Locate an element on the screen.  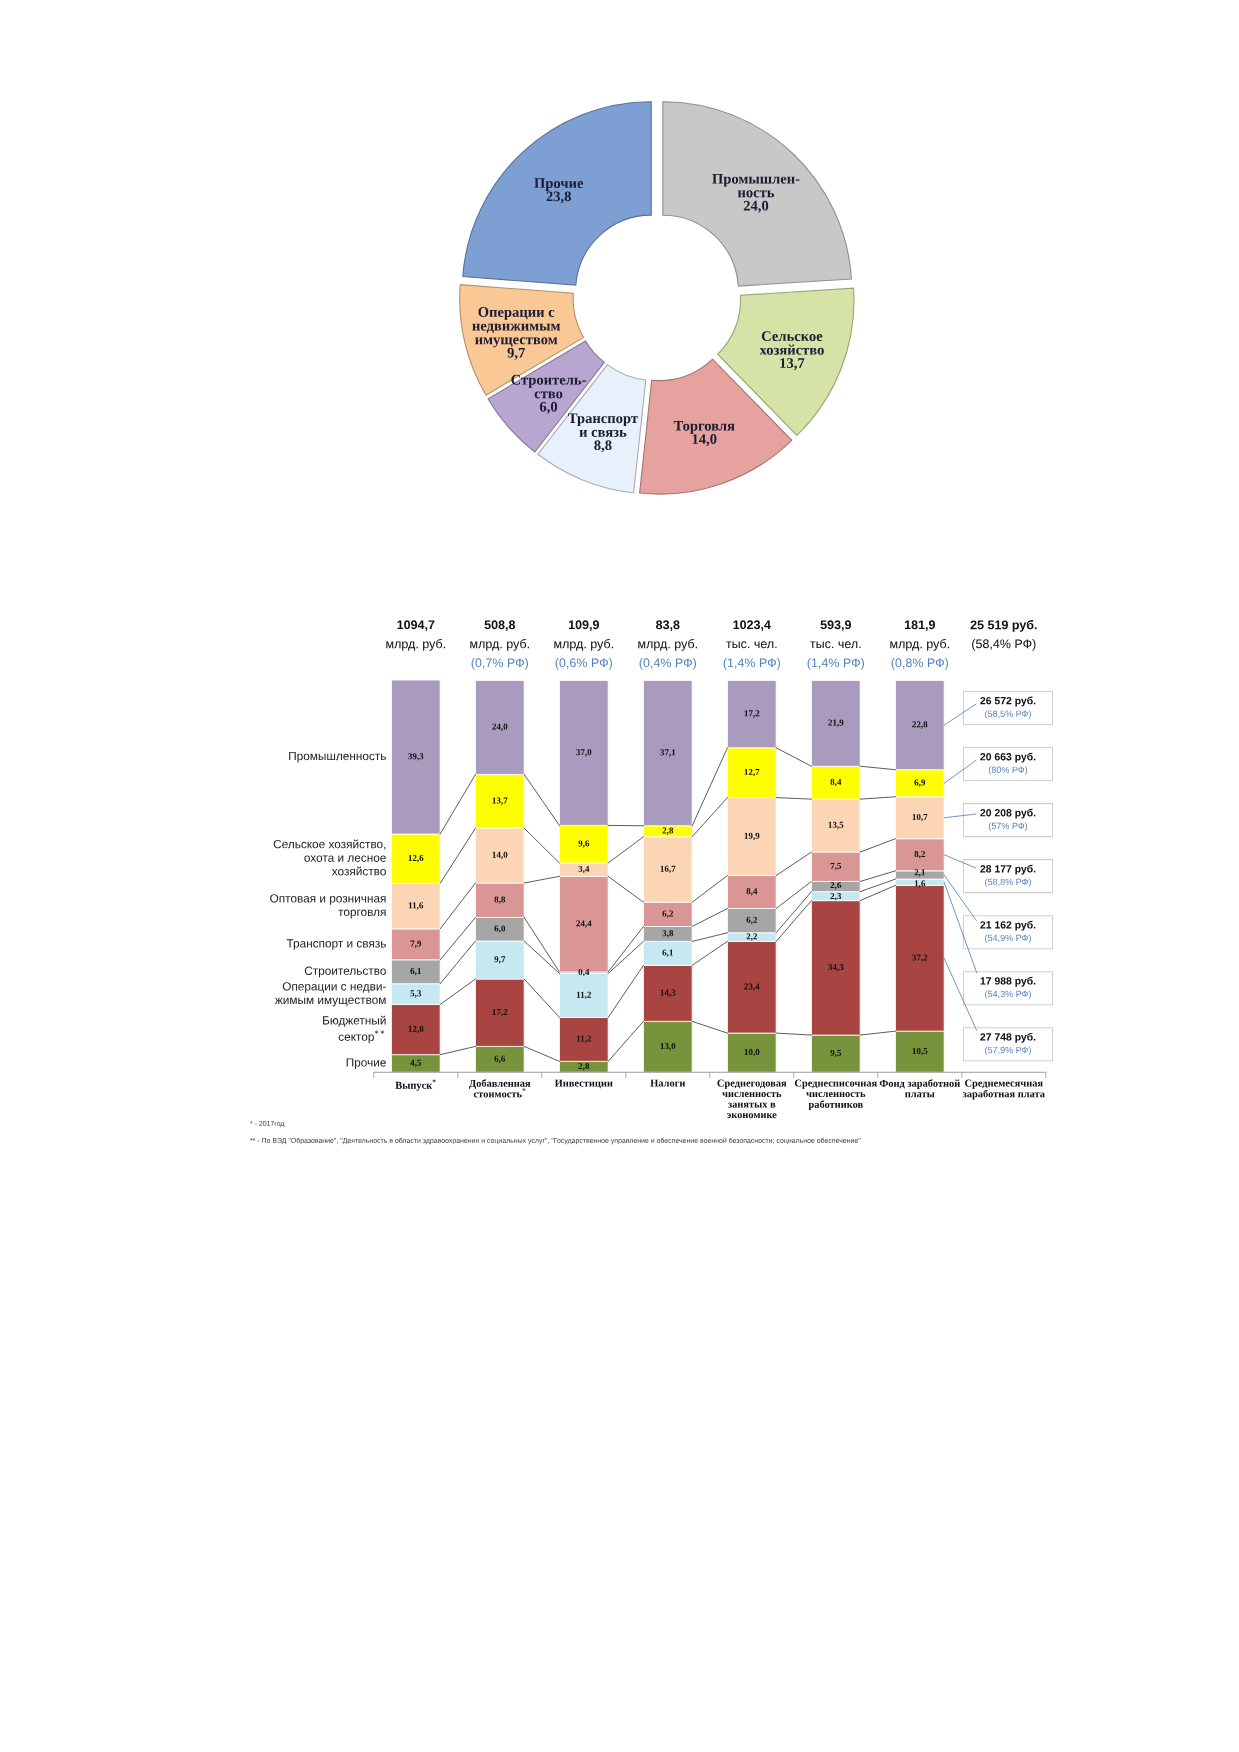
data-label: 2,2 is located at coordinates (752, 937).